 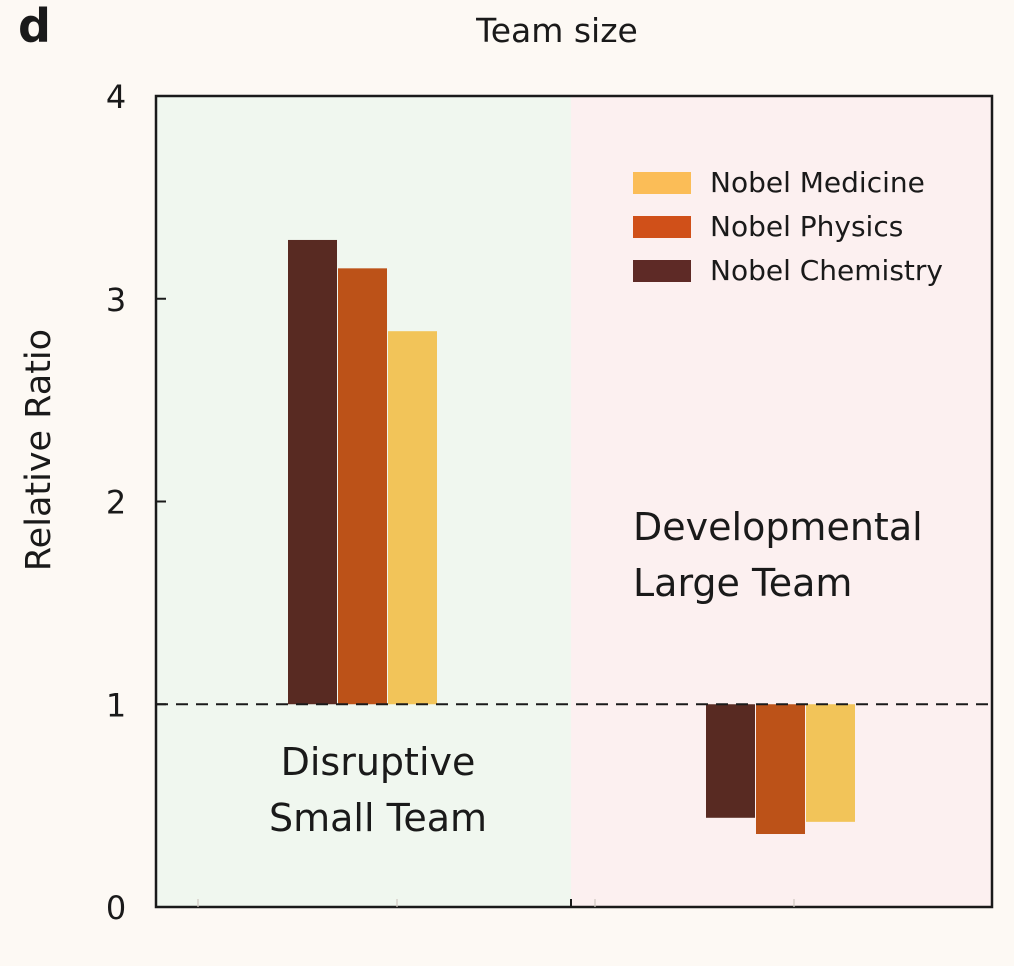 I want to click on y-axis-label: Relative Ratio, so click(x=39, y=450).